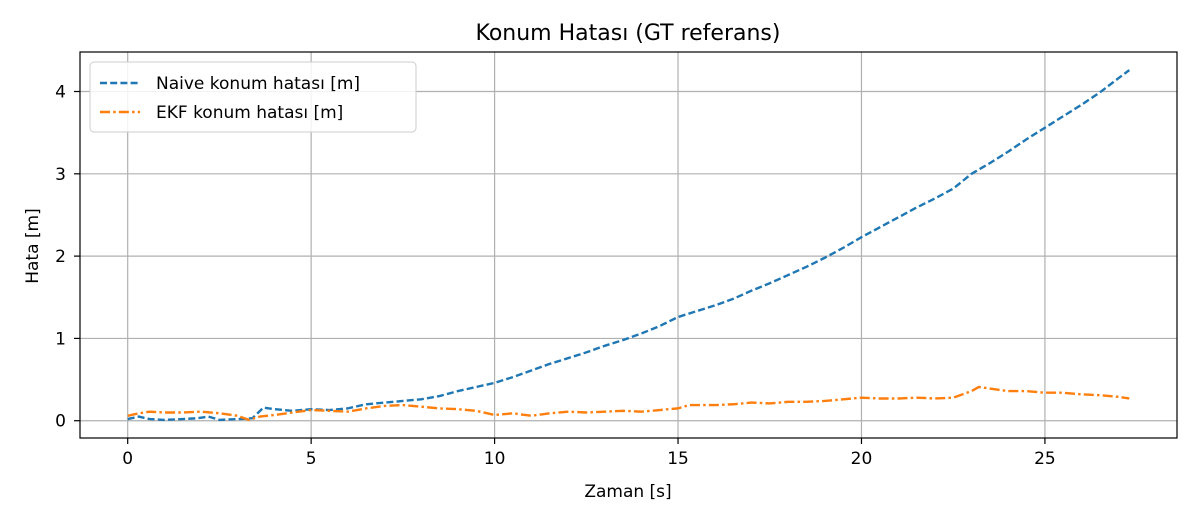 The height and width of the screenshot is (529, 1200). What do you see at coordinates (33, 246) in the screenshot?
I see `y-axis-label: Hata [m]` at bounding box center [33, 246].